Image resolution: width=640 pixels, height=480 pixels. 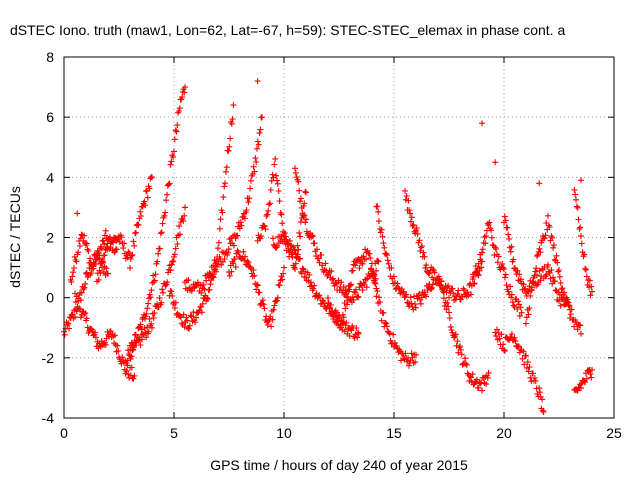 I want to click on y-tick-label: -4, so click(x=48, y=418).